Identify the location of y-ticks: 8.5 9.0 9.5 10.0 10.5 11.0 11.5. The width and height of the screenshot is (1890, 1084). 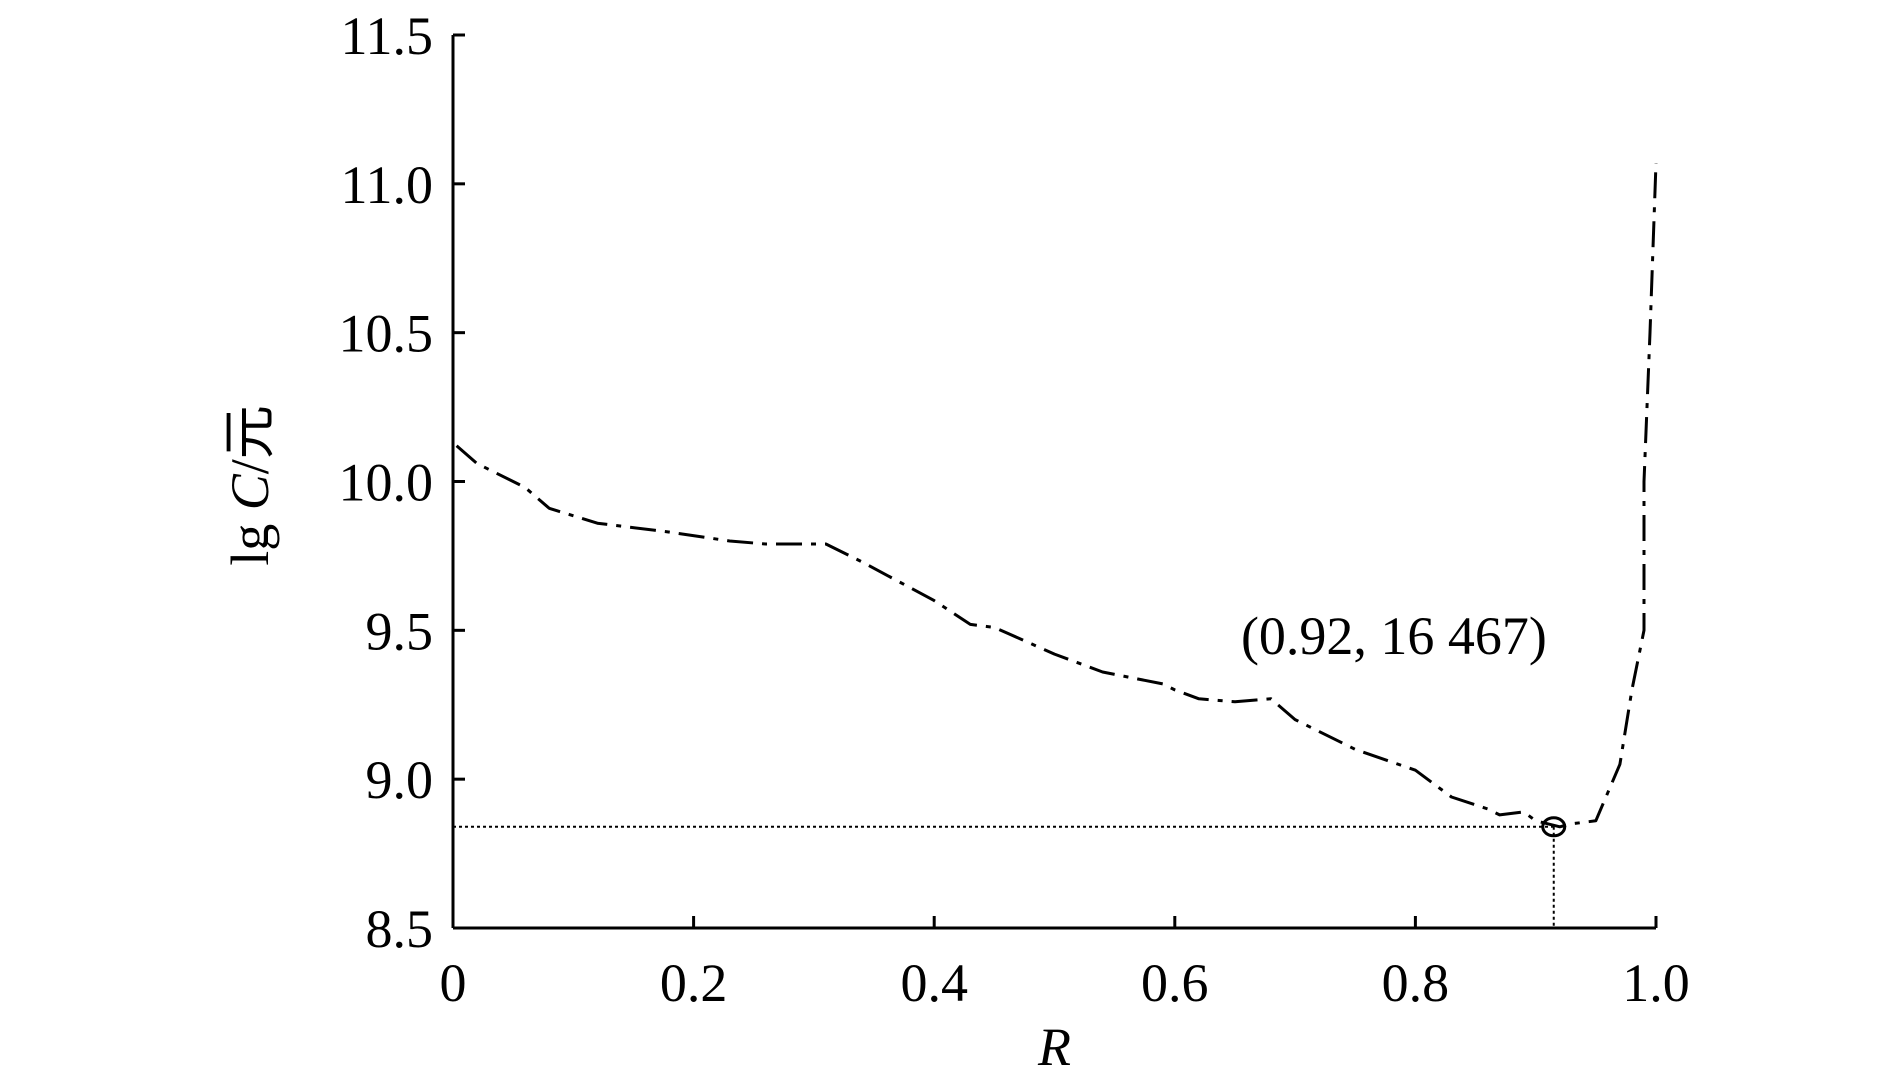
(402, 482).